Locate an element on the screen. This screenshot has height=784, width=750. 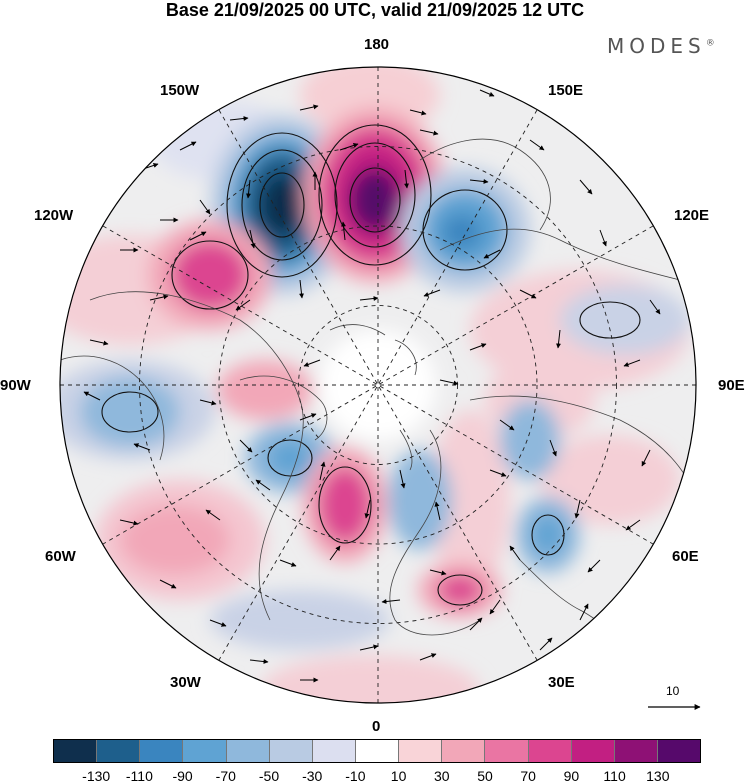
colorbar-tick-label: 70 is located at coordinates (528, 776).